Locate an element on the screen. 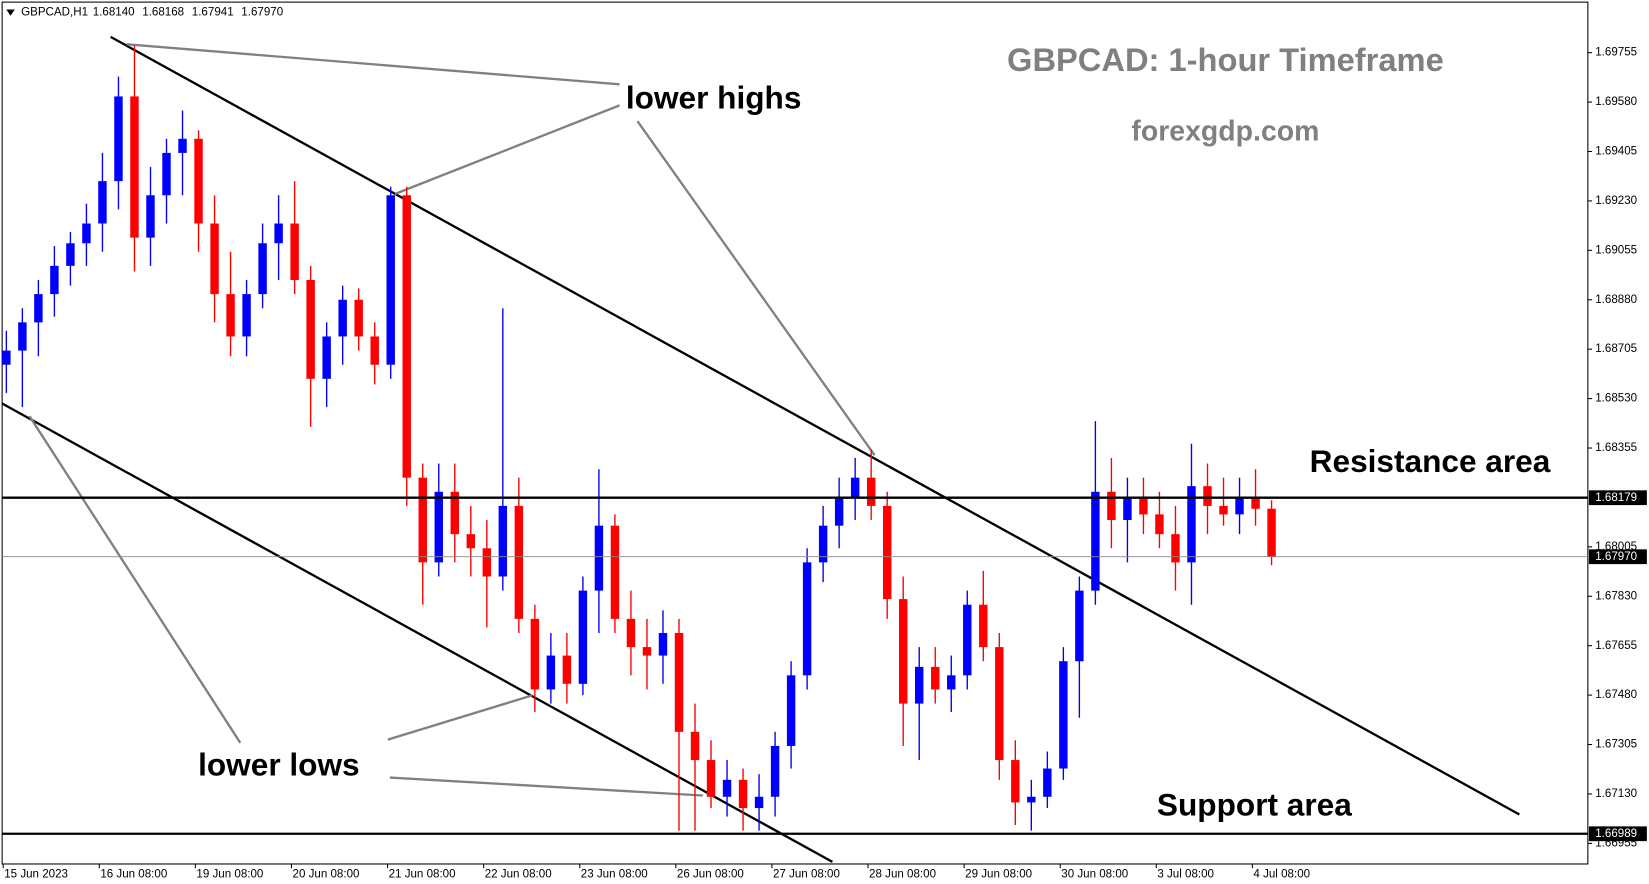 The image size is (1649, 884). chart-subtitle: forexgdp.com is located at coordinates (1225, 131).